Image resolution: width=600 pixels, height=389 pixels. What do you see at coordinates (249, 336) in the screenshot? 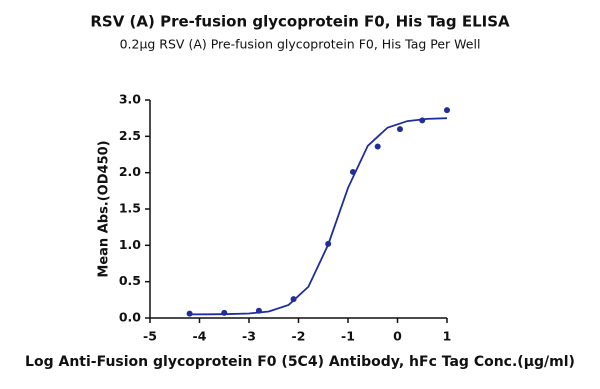
I see `x-tick-label: -3` at bounding box center [249, 336].